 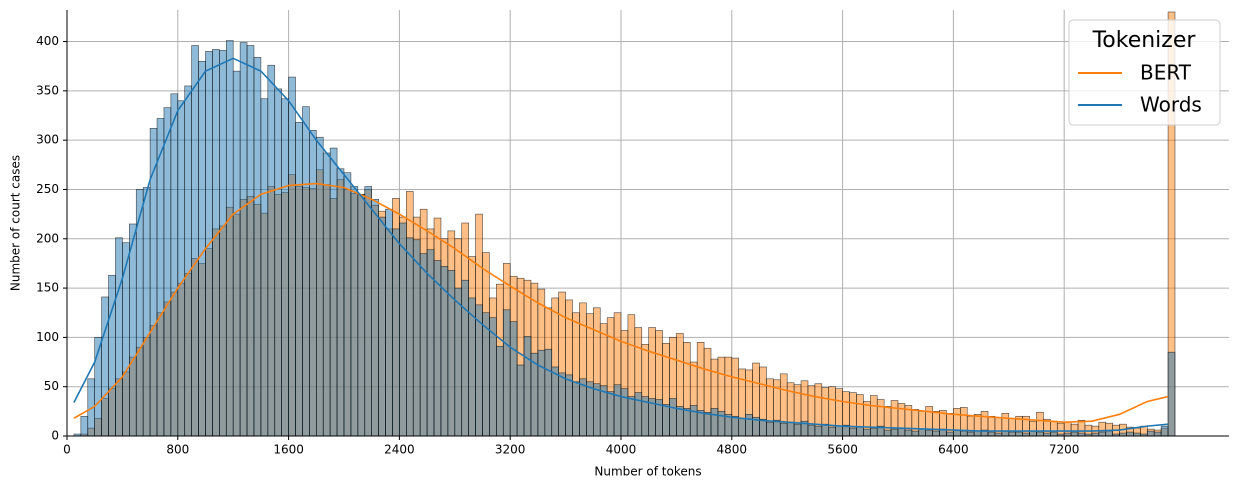 What do you see at coordinates (47, 189) in the screenshot?
I see `y-tick-label: 250` at bounding box center [47, 189].